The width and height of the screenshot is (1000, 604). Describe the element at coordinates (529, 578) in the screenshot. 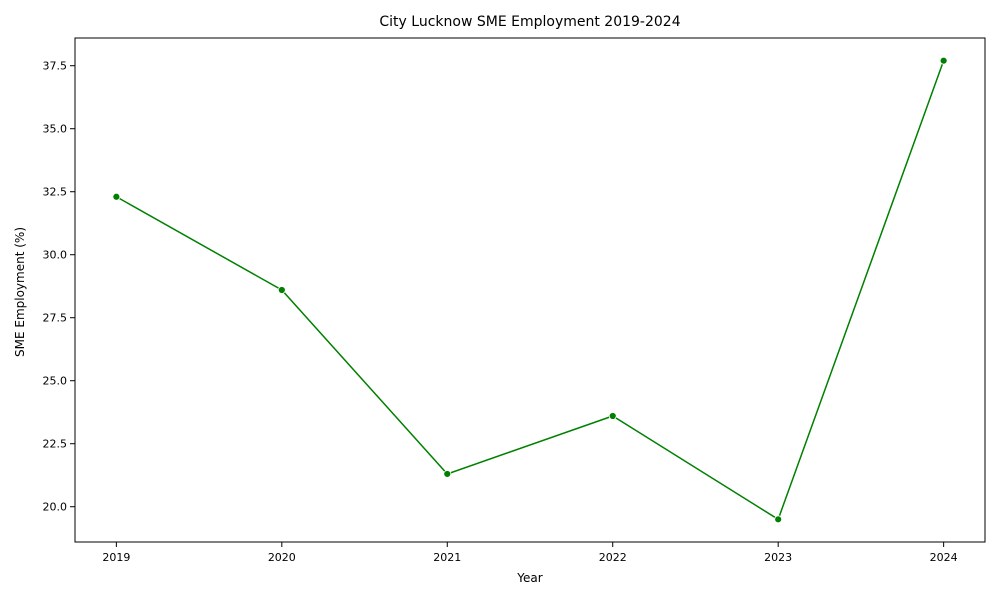

I see `x-axis-label: Year` at that location.